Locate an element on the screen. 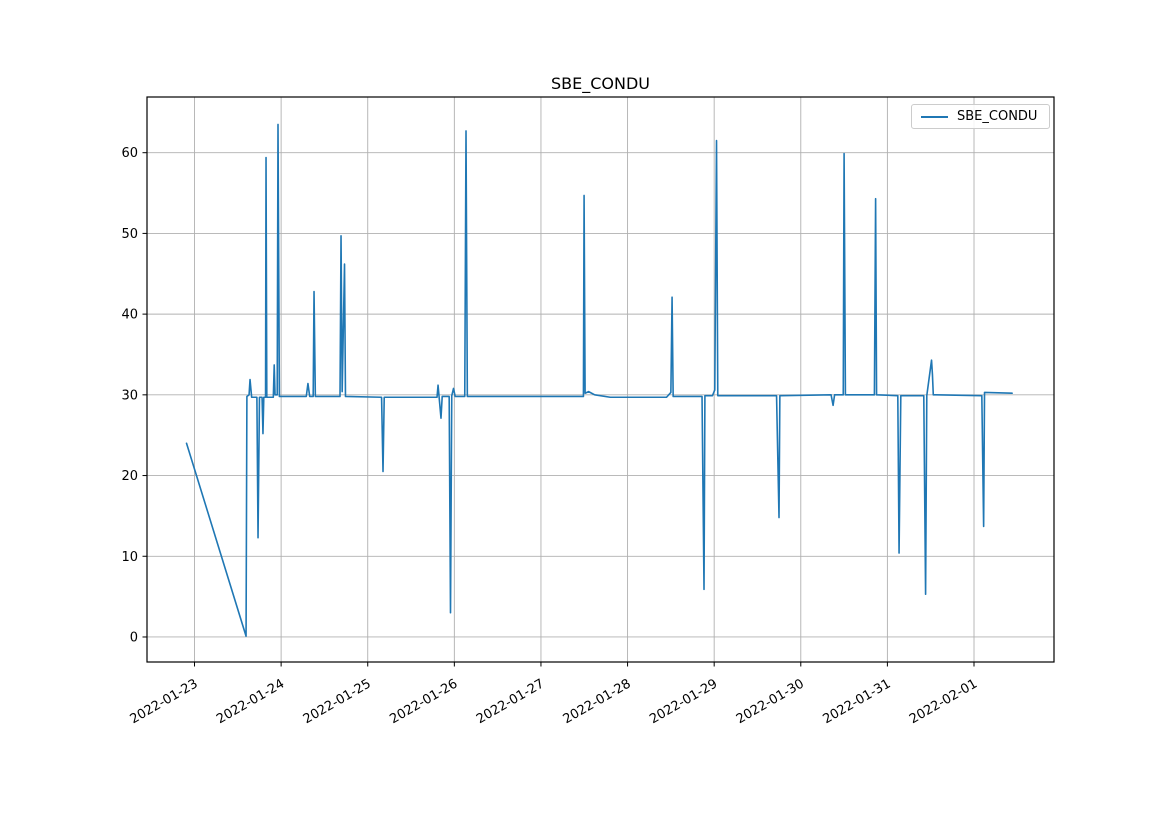 The image size is (1169, 827). x-tick-label: 2022-01-31 is located at coordinates (856, 701).